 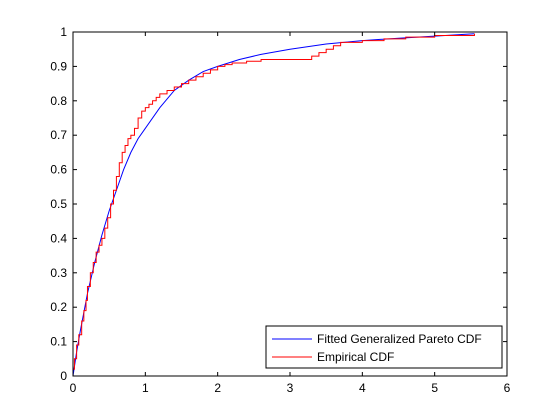 I want to click on y-tick-label: 0.4, so click(x=58, y=238).